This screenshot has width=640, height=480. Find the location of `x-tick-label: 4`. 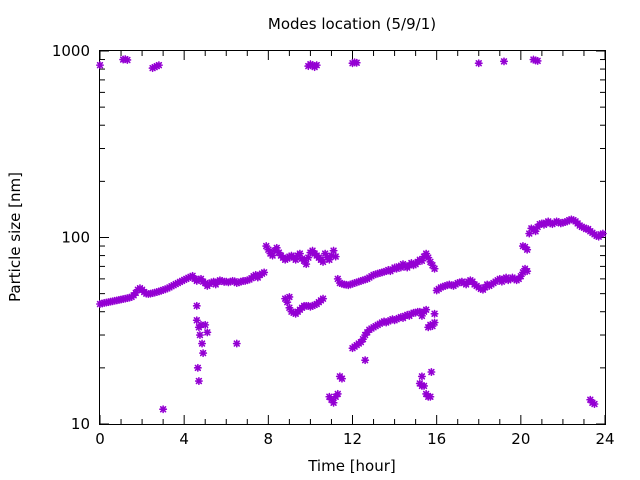

x-tick-label: 4 is located at coordinates (184, 439).